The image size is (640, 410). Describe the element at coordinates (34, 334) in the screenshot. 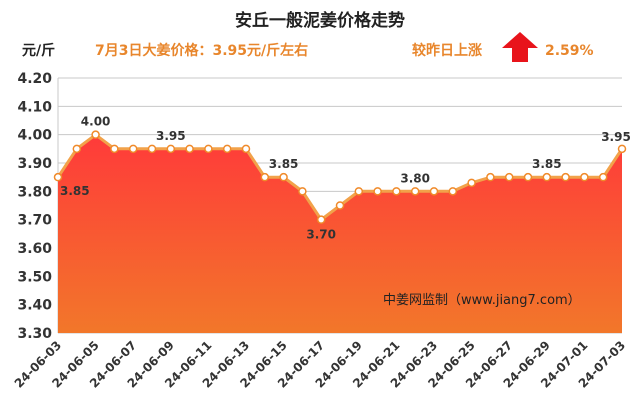

I see `y-tick-label: 3.30` at that location.